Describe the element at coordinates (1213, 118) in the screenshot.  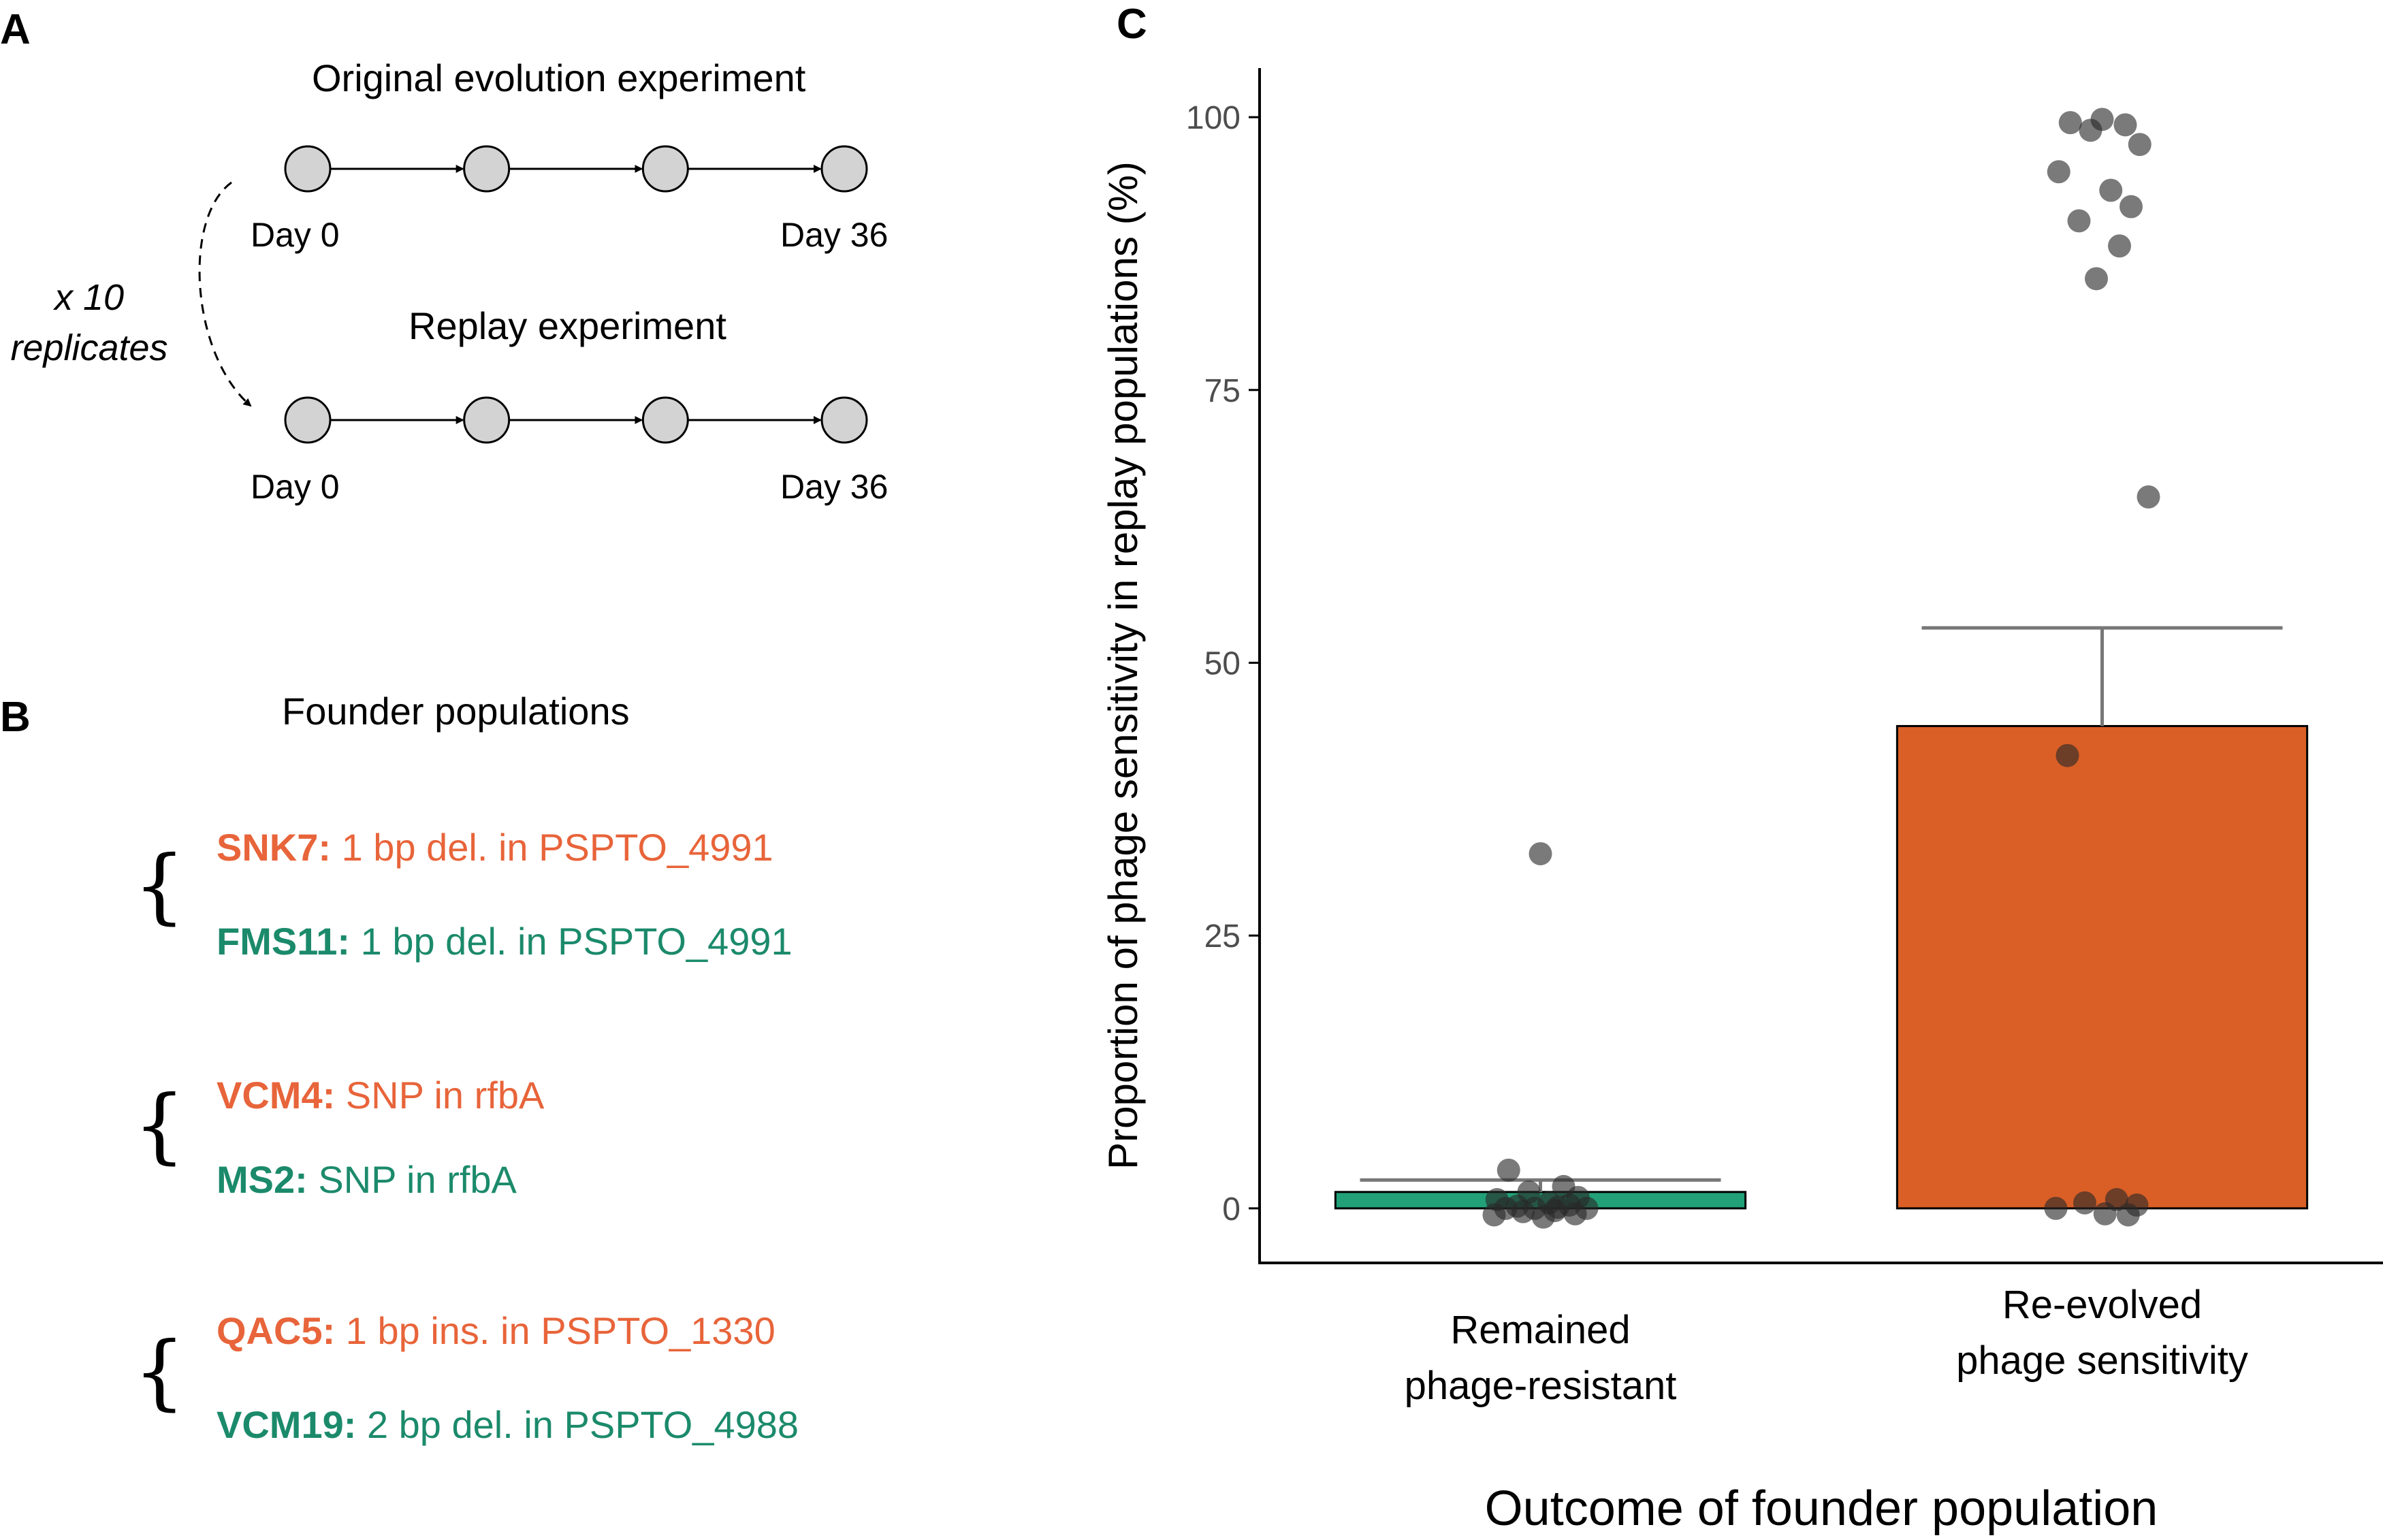
I see `y-tick-label: 100` at that location.